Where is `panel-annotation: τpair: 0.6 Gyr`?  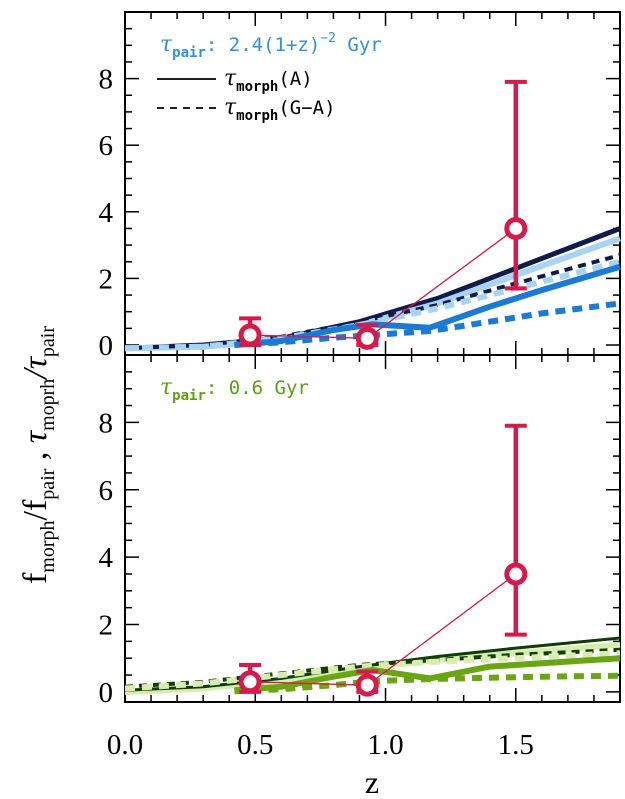
panel-annotation: τpair: 0.6 Gyr is located at coordinates (234, 389).